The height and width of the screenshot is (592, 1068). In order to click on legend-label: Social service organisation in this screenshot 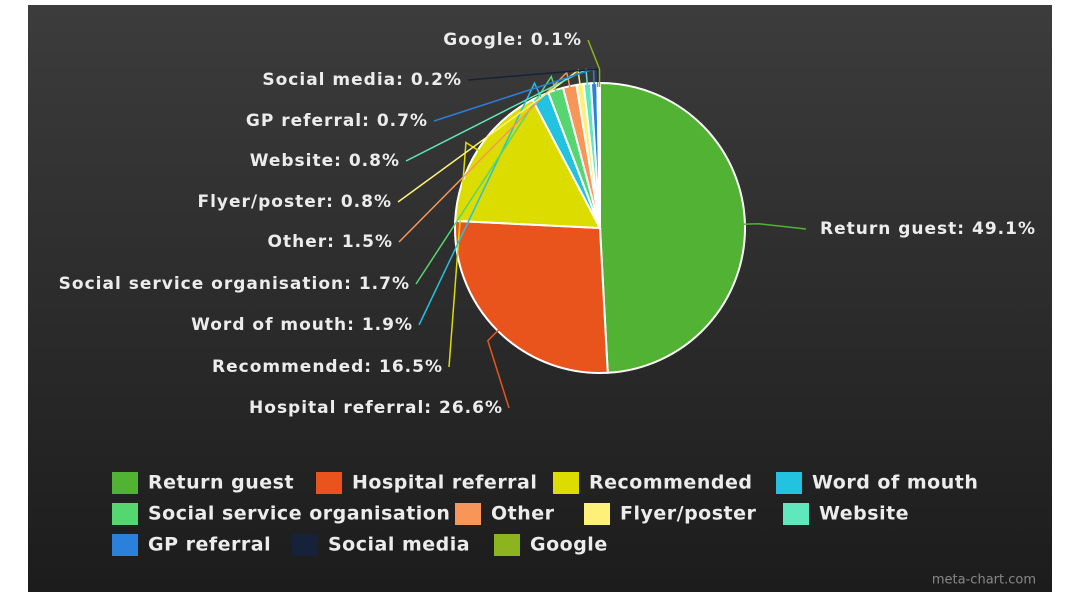, I will do `click(299, 514)`.